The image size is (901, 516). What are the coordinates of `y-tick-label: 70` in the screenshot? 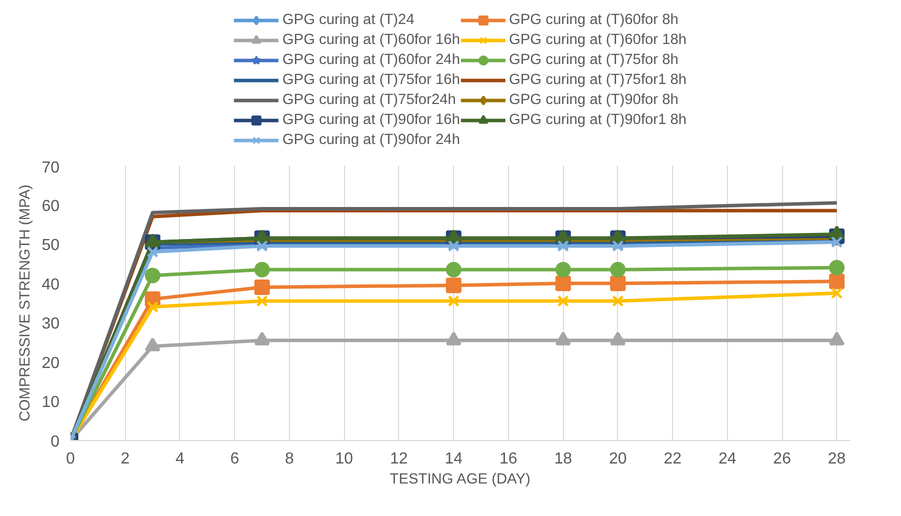 It's located at (51, 168).